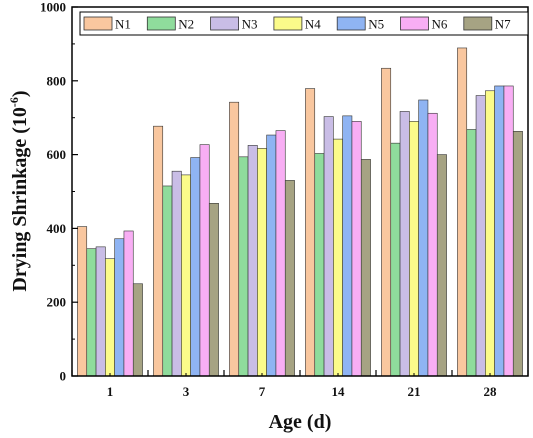 The width and height of the screenshot is (533, 438). I want to click on y-tick-label: 600, so click(57, 154).